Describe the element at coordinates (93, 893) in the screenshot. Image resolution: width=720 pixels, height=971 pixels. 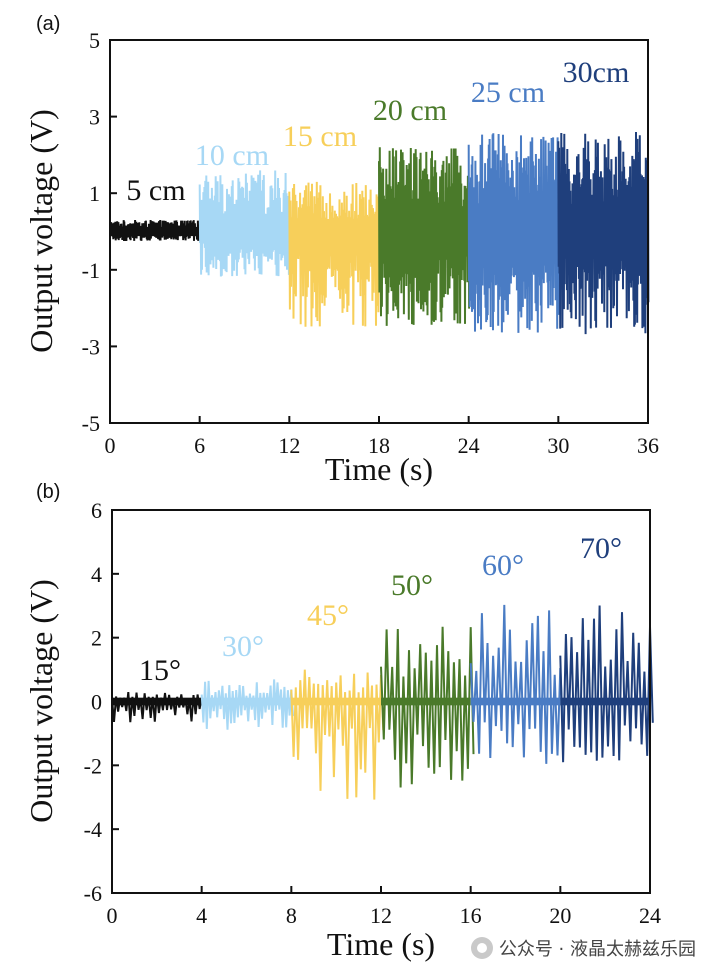
I see `y-tick-label: -6` at that location.